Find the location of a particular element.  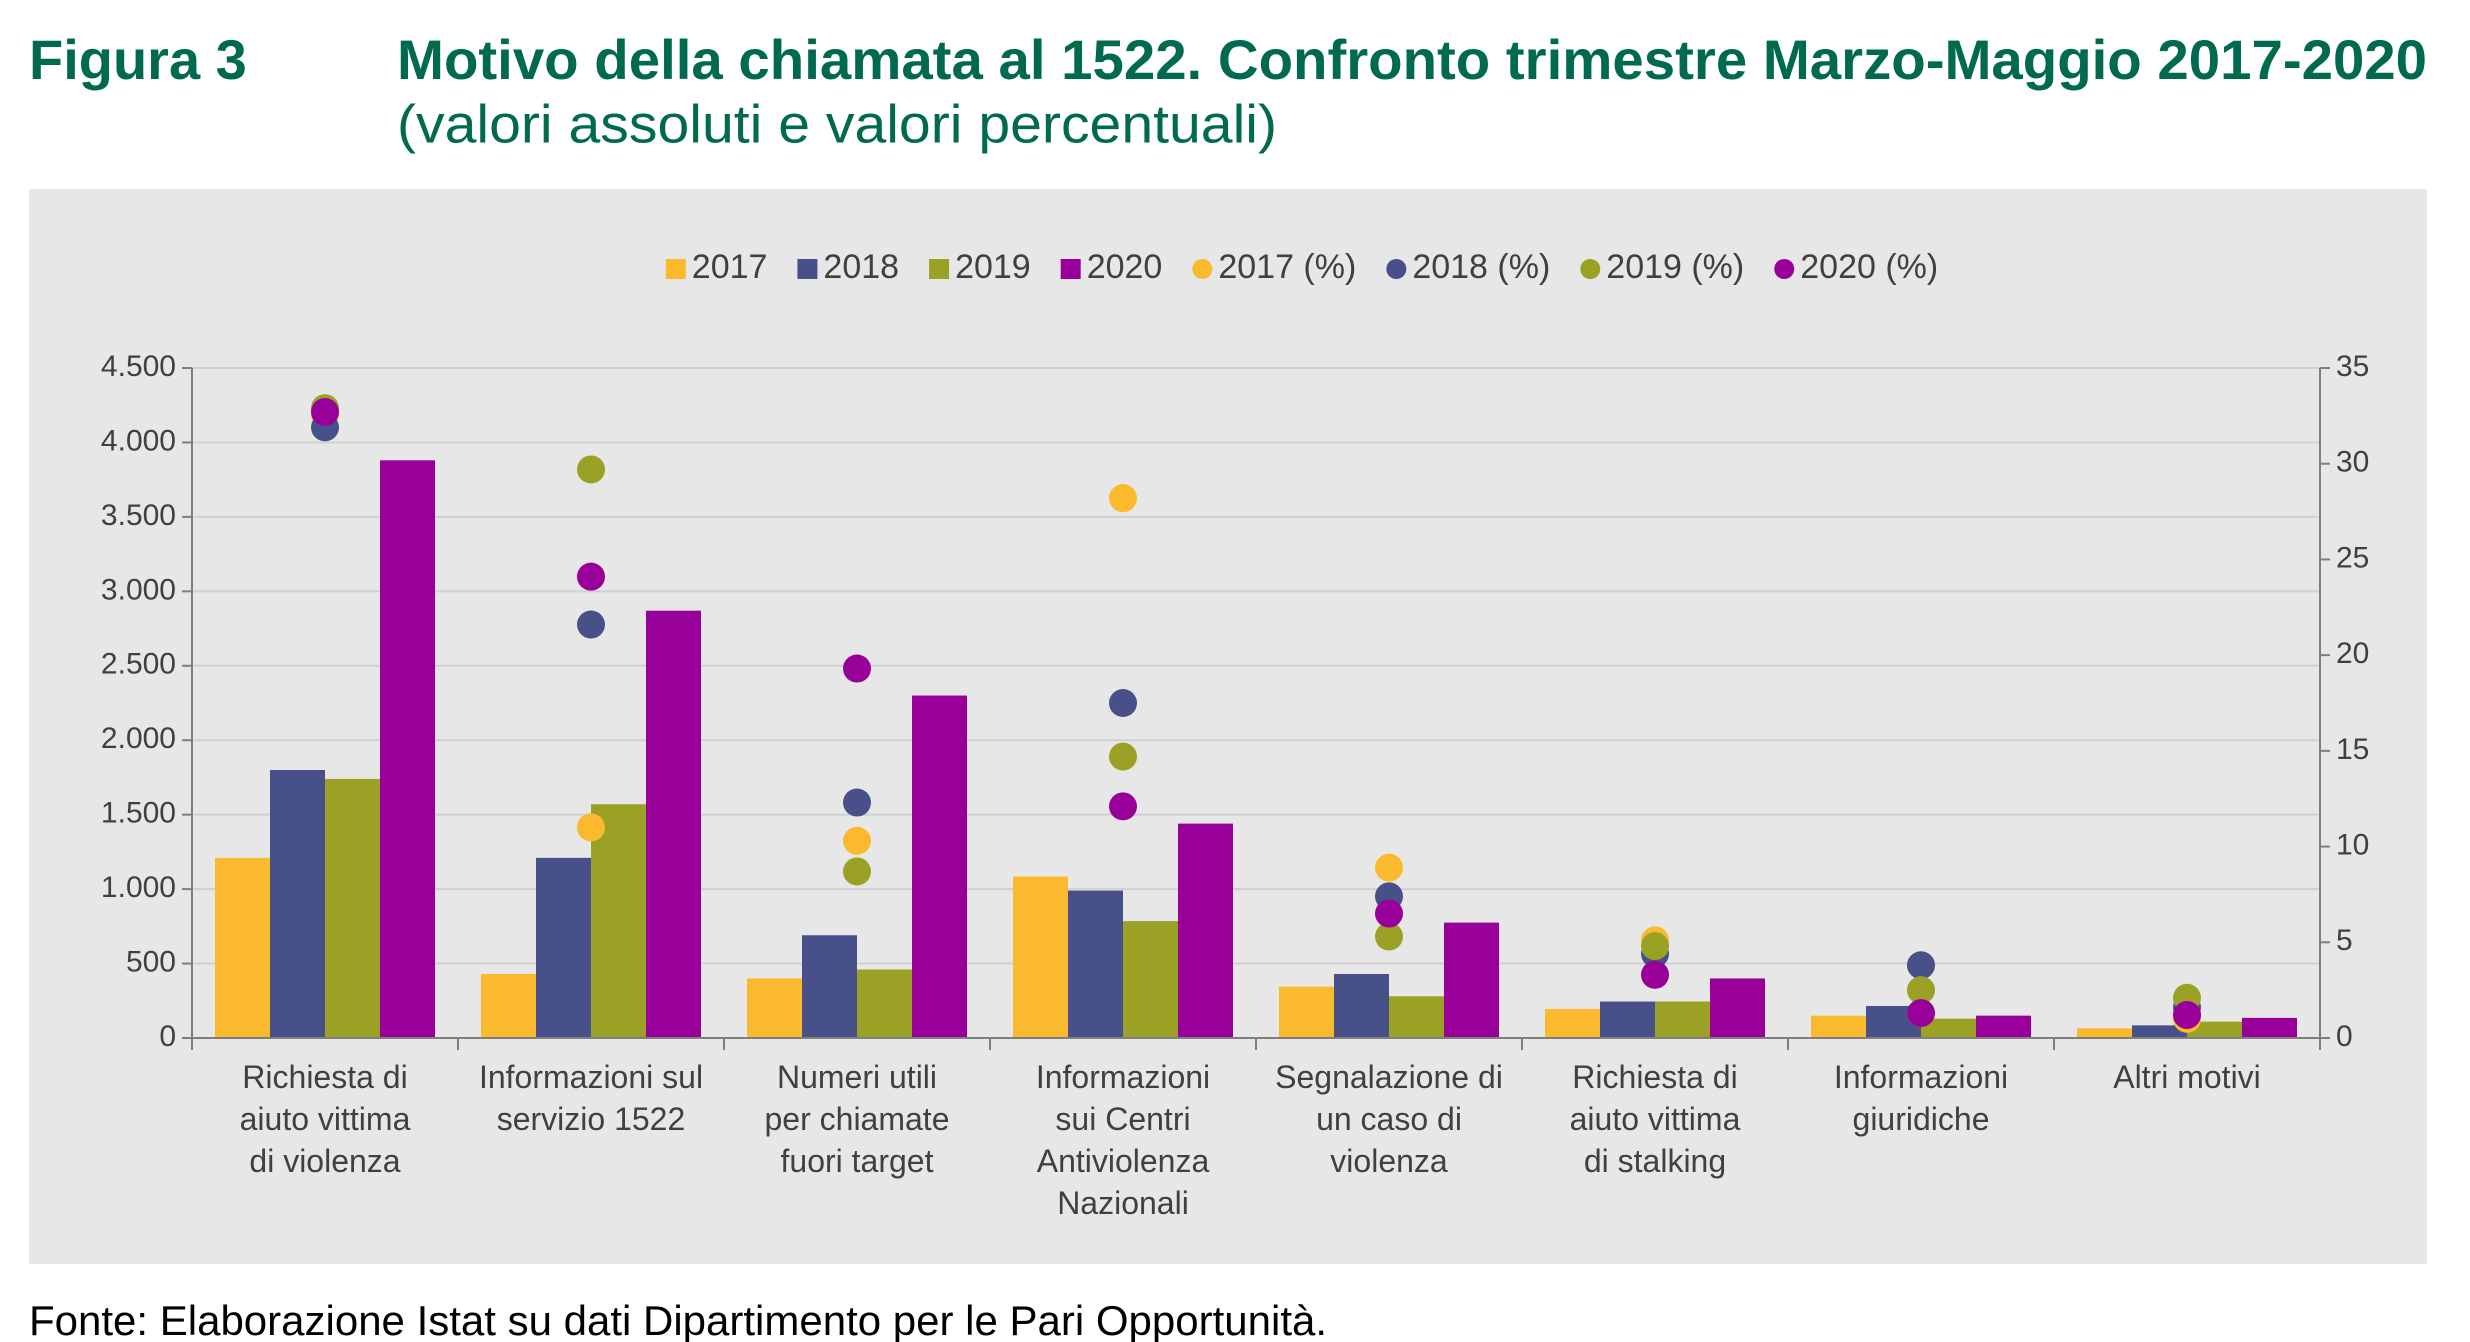

x-tick-label: Segnalazione di un caso di violenza is located at coordinates (1389, 1119).